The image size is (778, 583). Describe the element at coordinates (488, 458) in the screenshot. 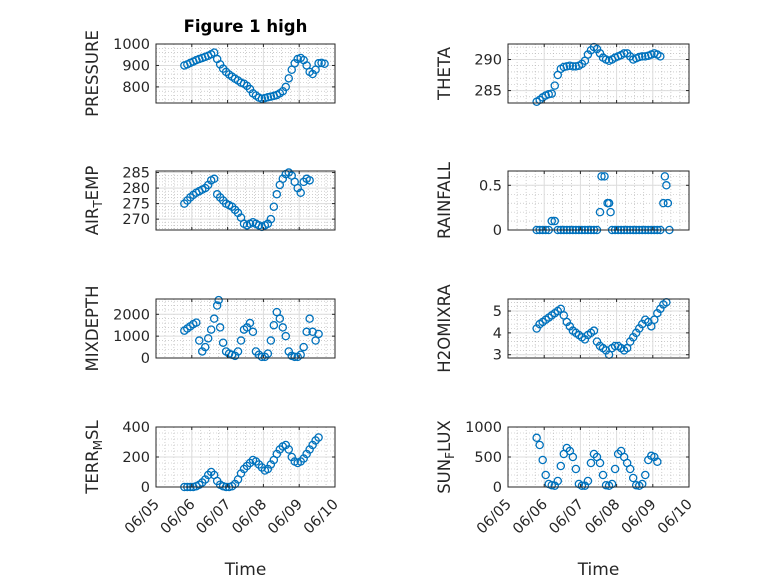

I see `y-tick-label: 500` at that location.